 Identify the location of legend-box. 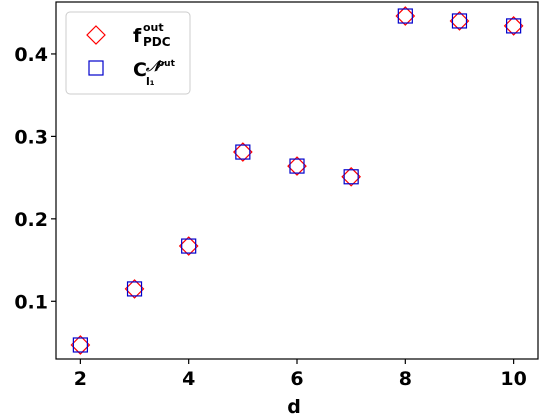
(128, 53).